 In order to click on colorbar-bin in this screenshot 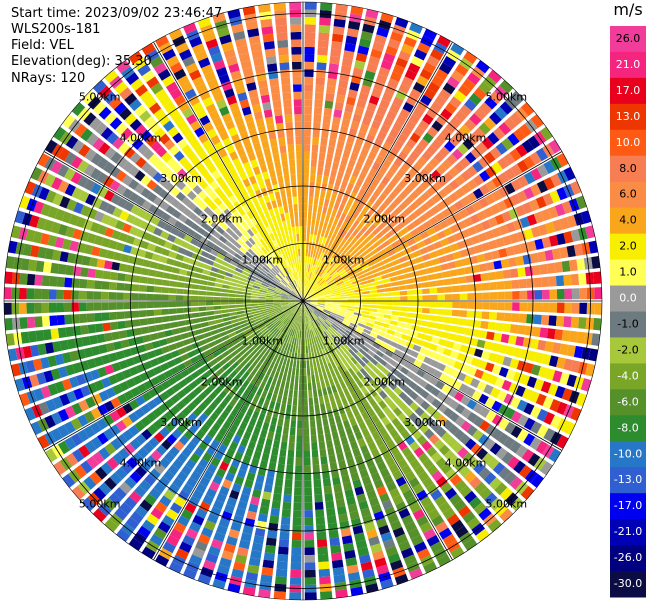, I will do `click(628, 221)`.